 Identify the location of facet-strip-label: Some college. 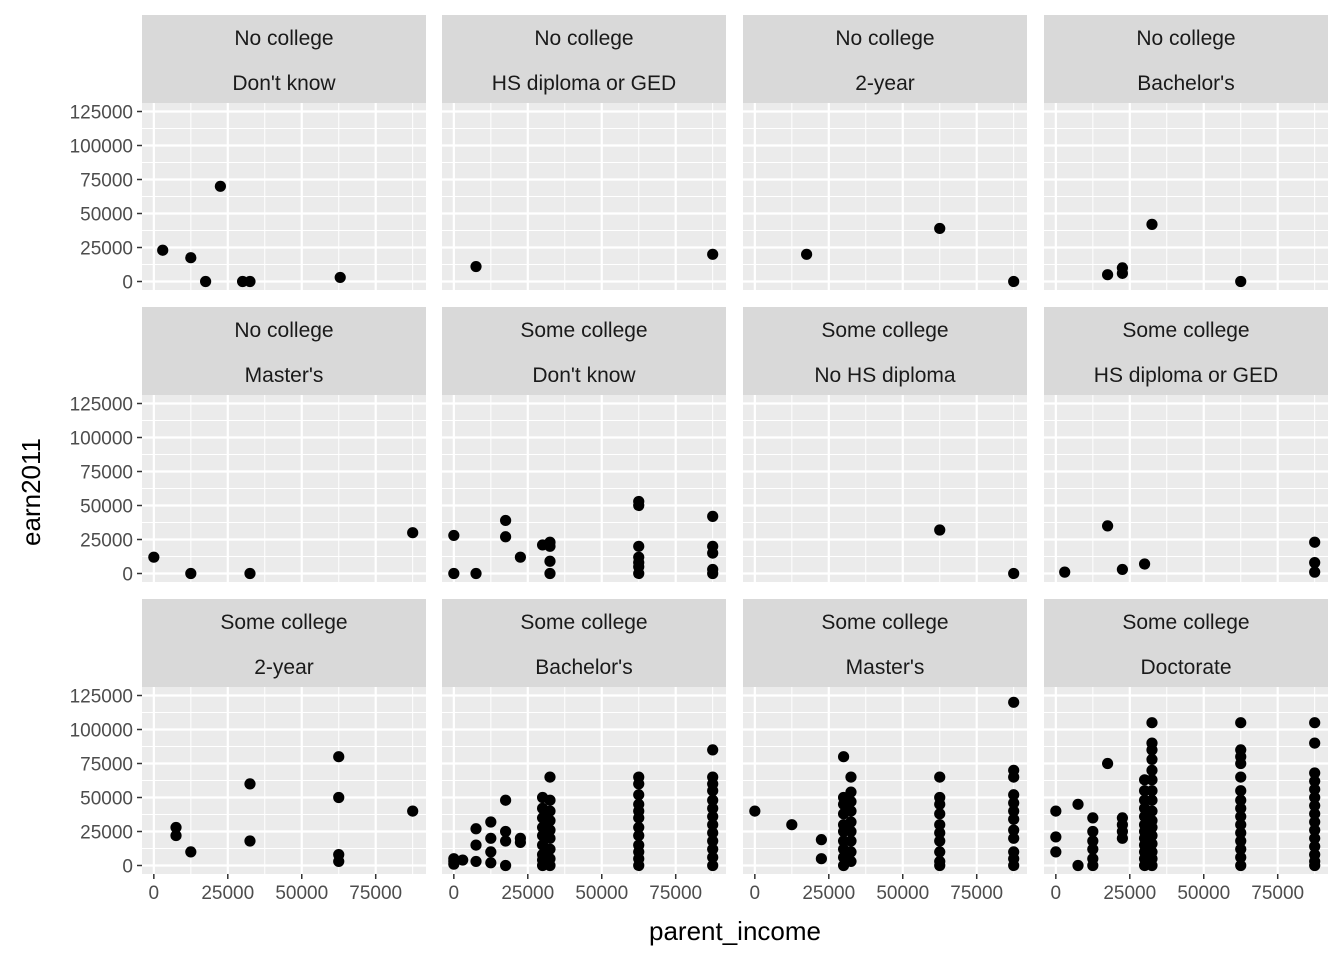
(1185, 622).